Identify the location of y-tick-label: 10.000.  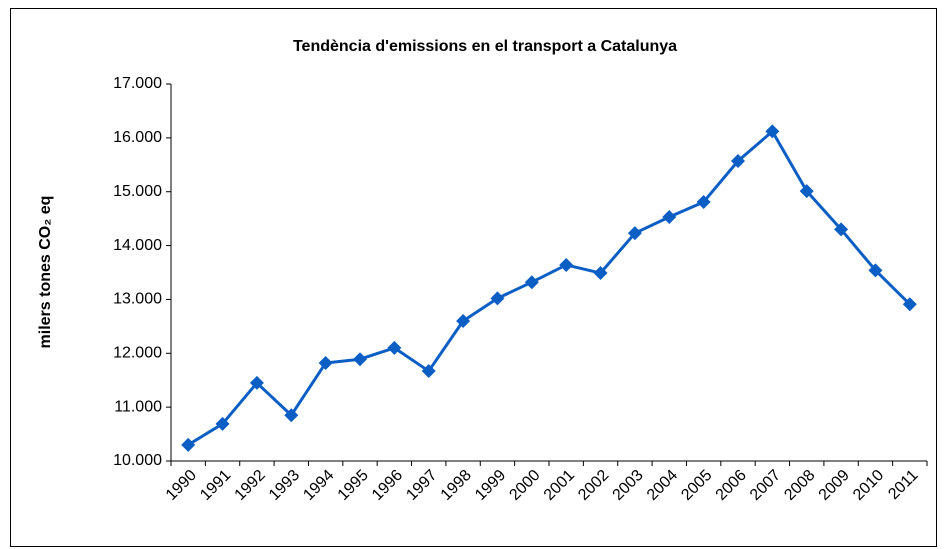
(137, 460).